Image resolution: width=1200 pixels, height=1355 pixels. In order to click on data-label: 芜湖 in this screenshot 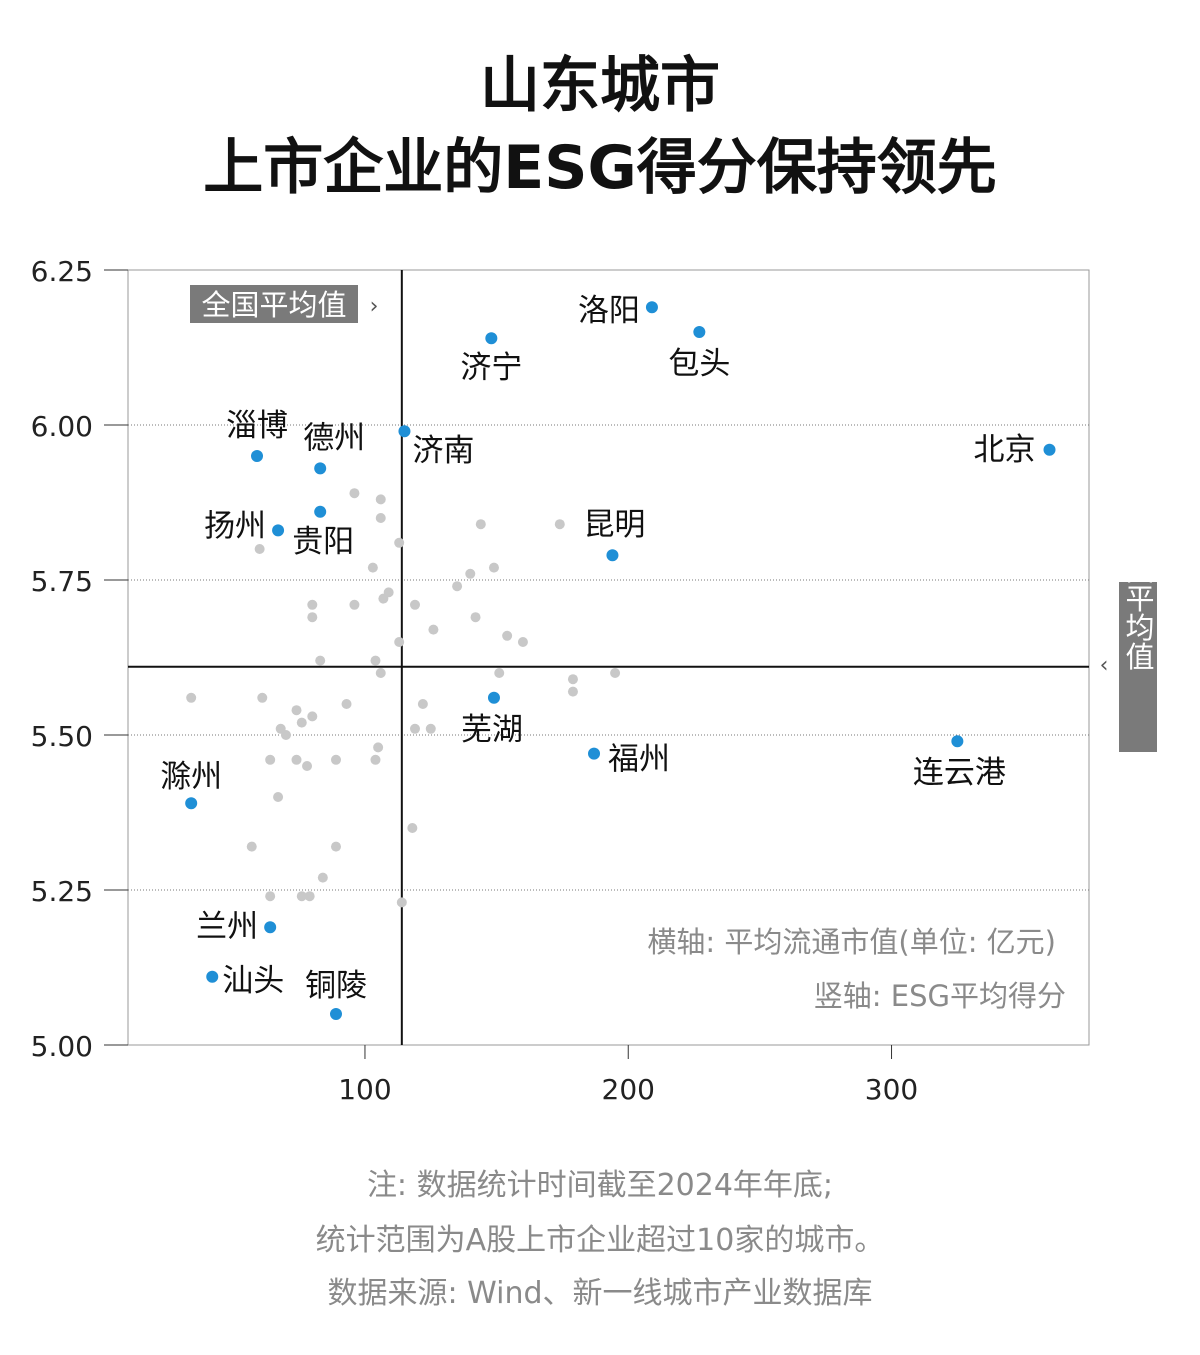, I will do `click(492, 730)`.